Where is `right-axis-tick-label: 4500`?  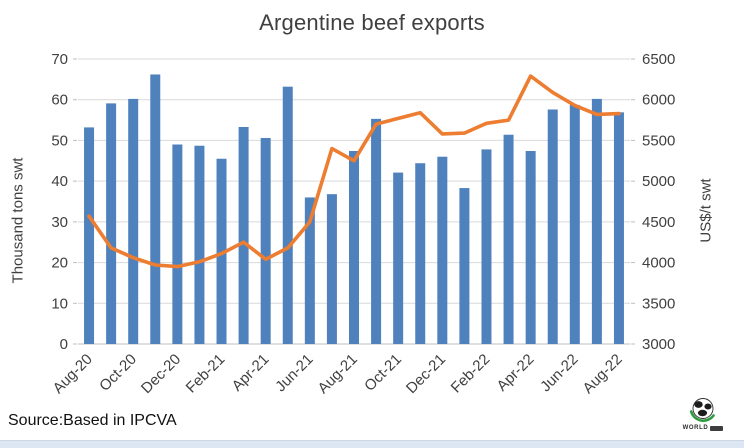
right-axis-tick-label: 4500 is located at coordinates (658, 222).